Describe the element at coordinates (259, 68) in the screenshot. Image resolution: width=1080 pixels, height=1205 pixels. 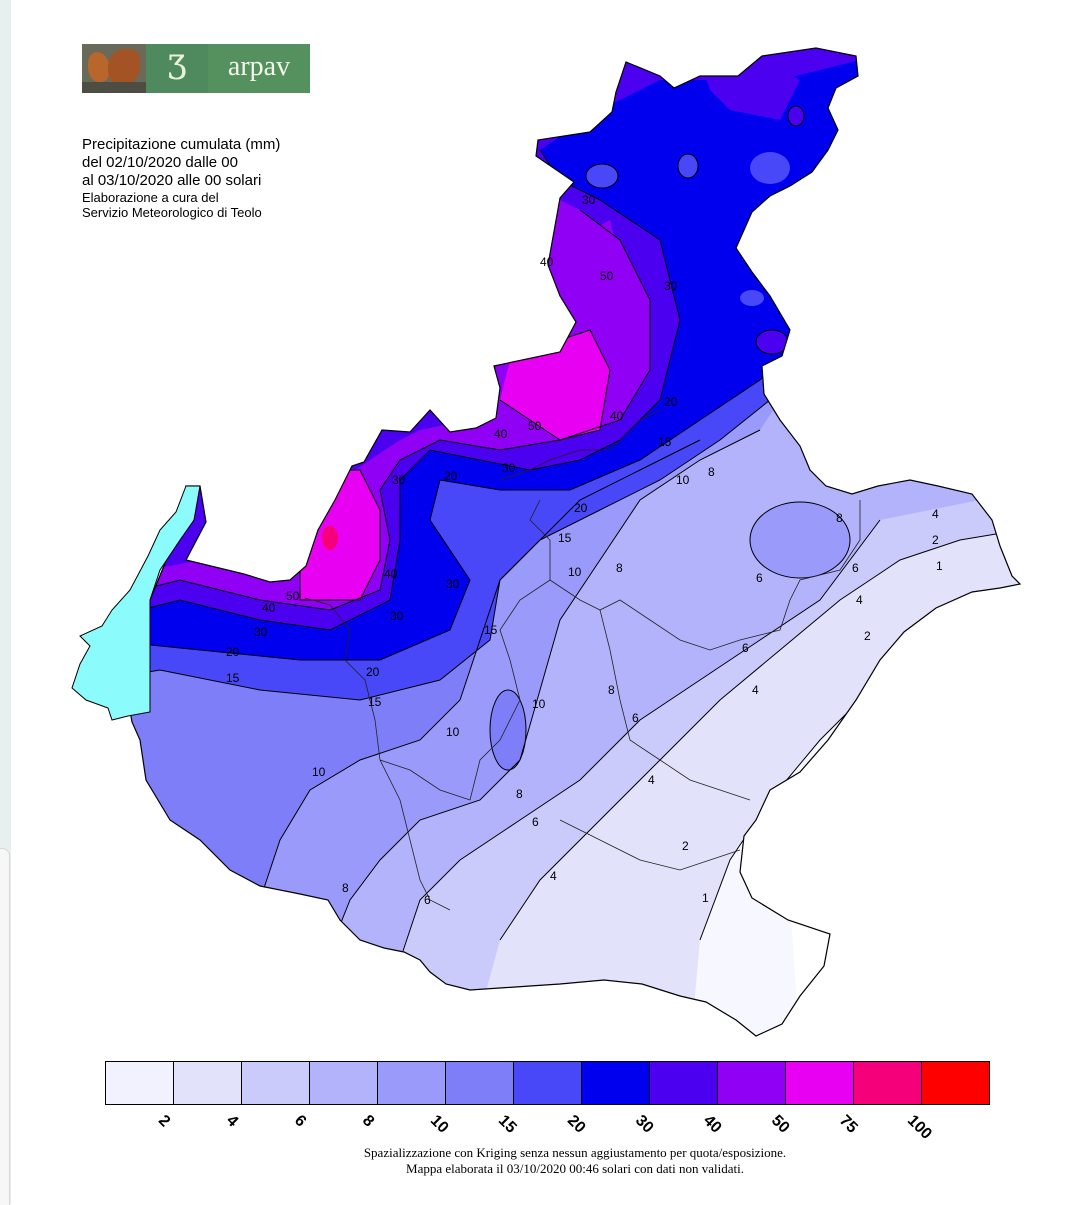
I see `logo-text: arpav` at that location.